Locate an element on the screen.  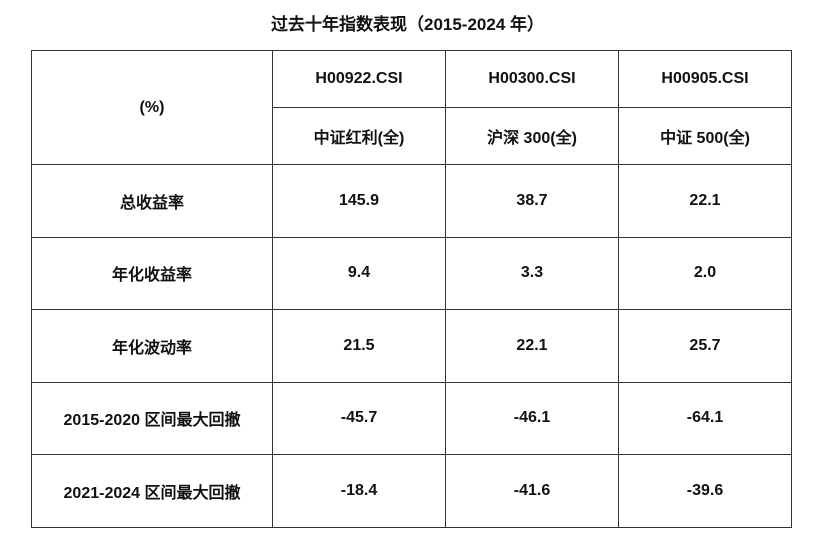
data-row: 年化波动率 21.5 22.1 25.7 is located at coordinates (411, 346).